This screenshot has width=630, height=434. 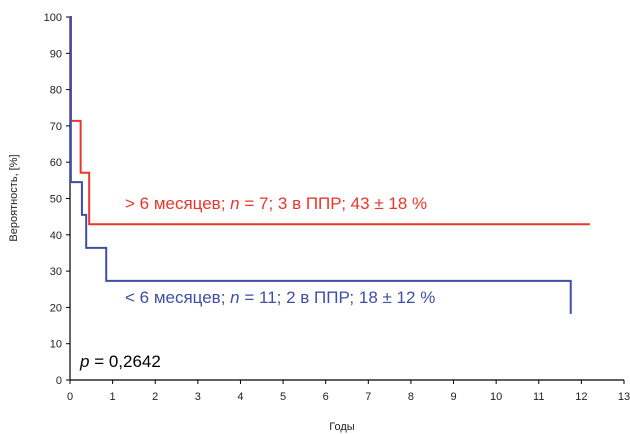 What do you see at coordinates (120, 361) in the screenshot?
I see `p-value-label: p = 0,2642` at bounding box center [120, 361].